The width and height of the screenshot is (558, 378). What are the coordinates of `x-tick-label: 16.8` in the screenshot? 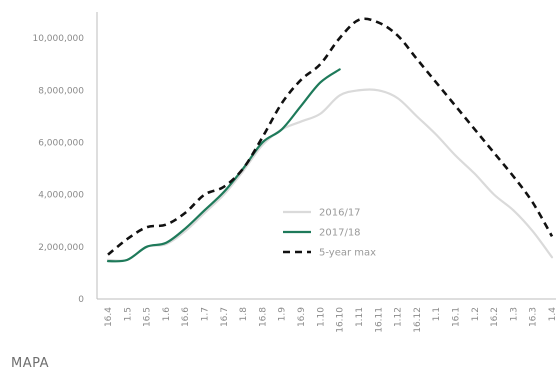 It's located at (263, 317).